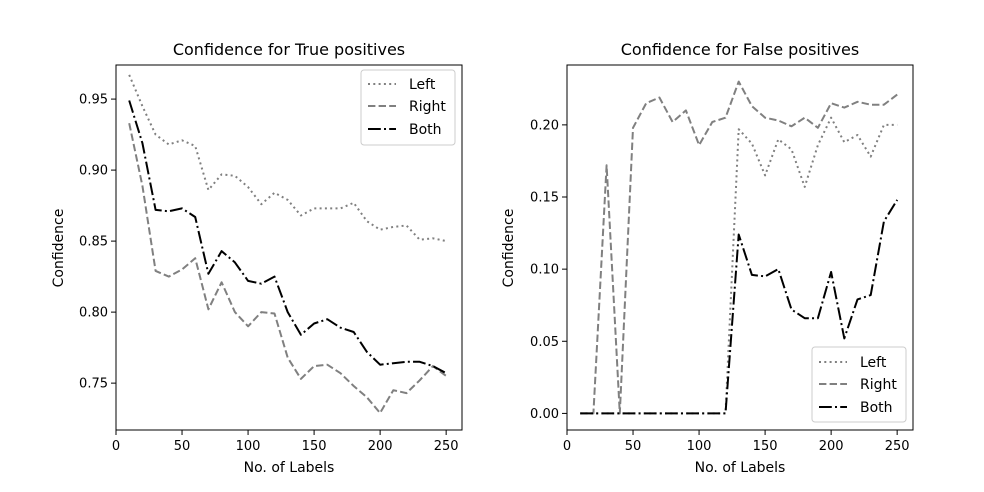 The height and width of the screenshot is (492, 984). What do you see at coordinates (93, 384) in the screenshot?
I see `y-tick-label: 0.75` at bounding box center [93, 384].